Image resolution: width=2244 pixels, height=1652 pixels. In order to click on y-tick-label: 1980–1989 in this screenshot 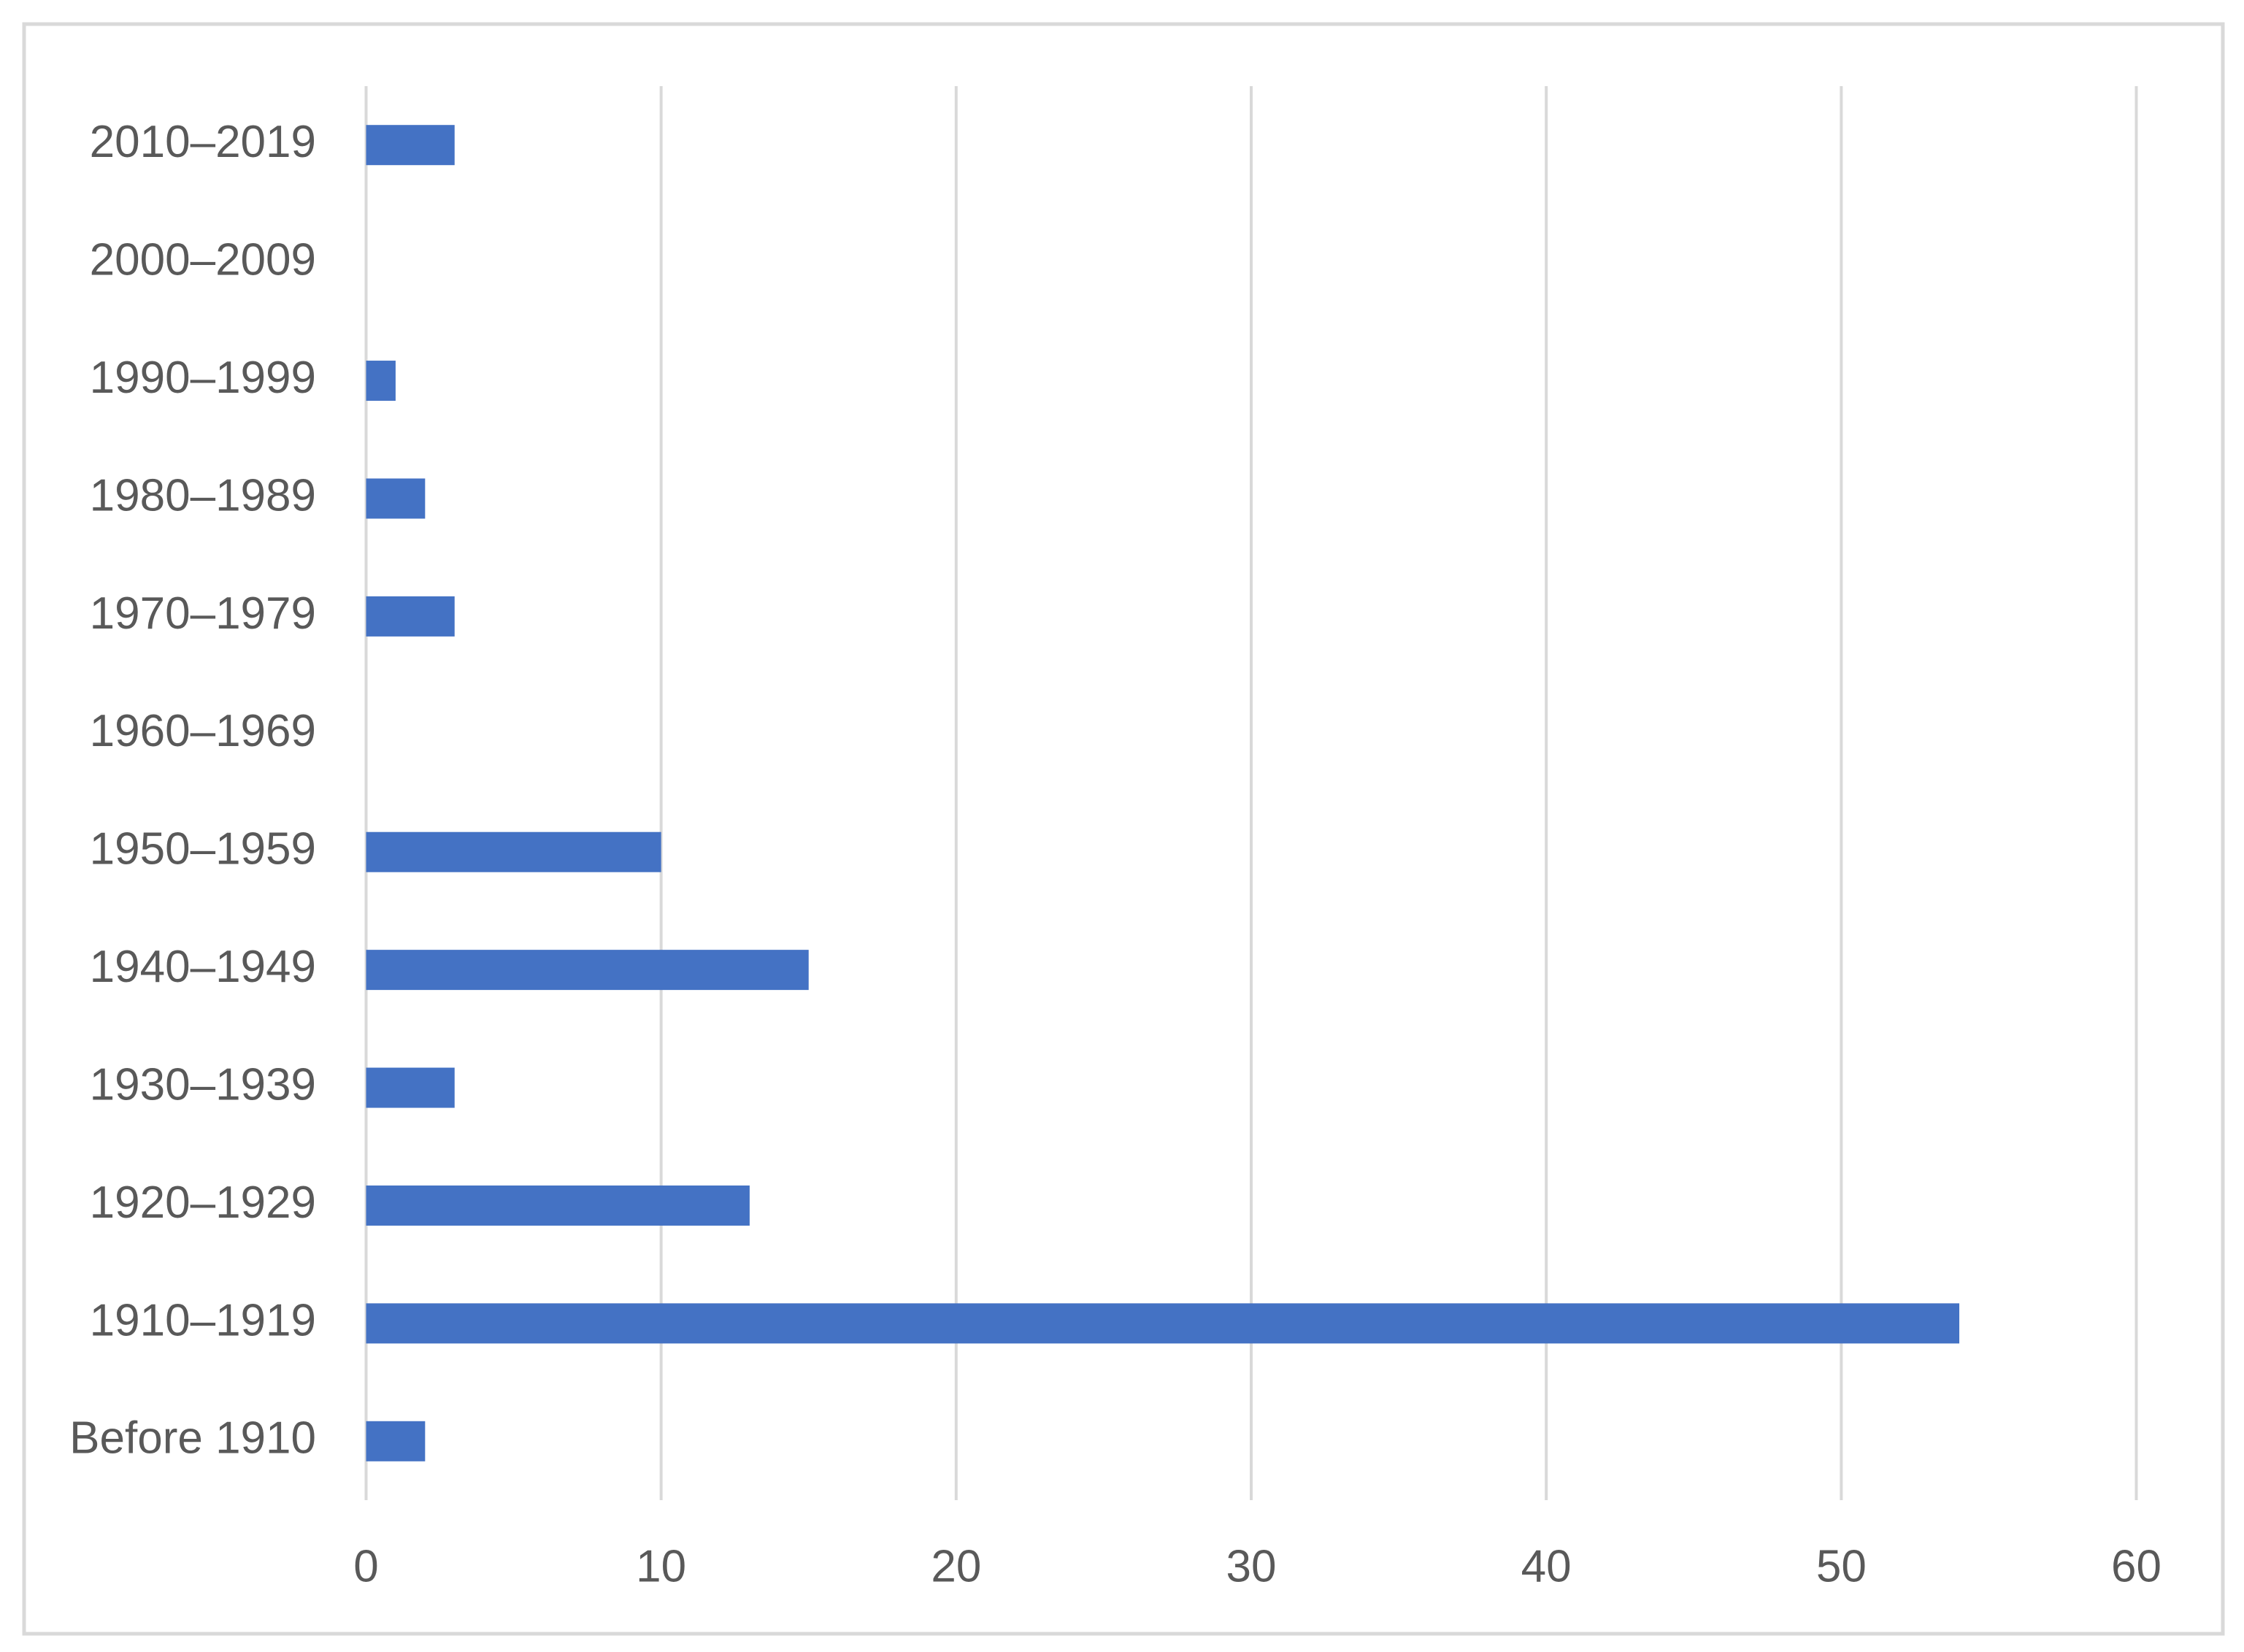, I will do `click(203, 495)`.